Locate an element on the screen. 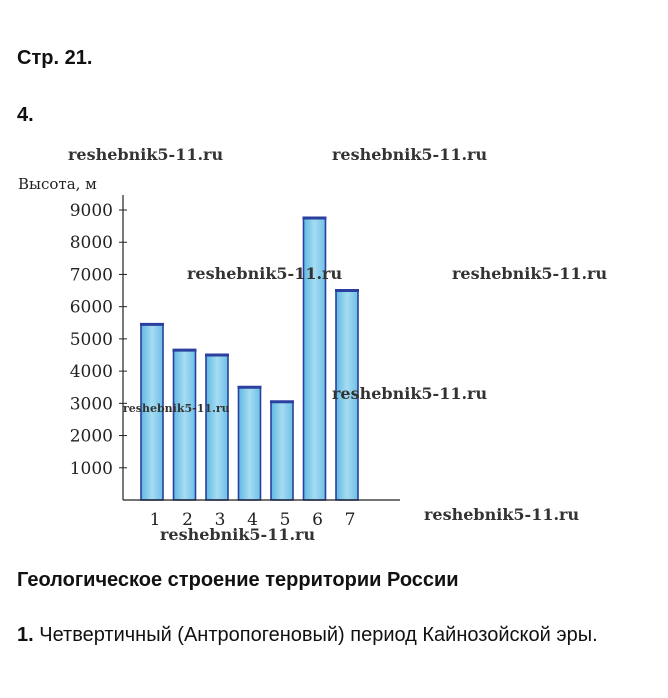 Image resolution: width=668 pixels, height=698 pixels. task-number: 4. is located at coordinates (25, 115).